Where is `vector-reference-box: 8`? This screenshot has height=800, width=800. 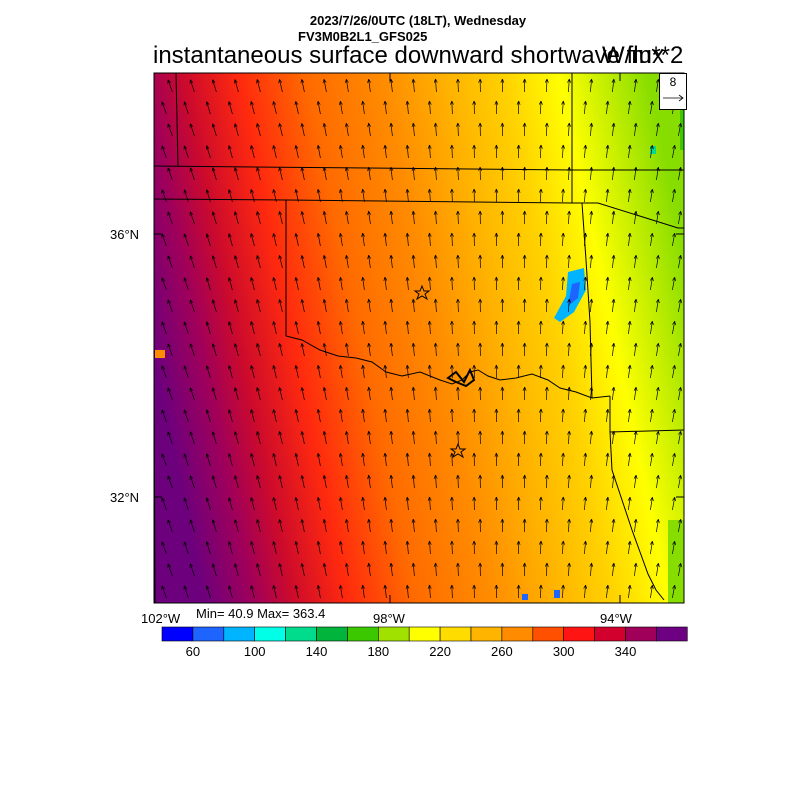
vector-reference-box: 8 is located at coordinates (673, 91).